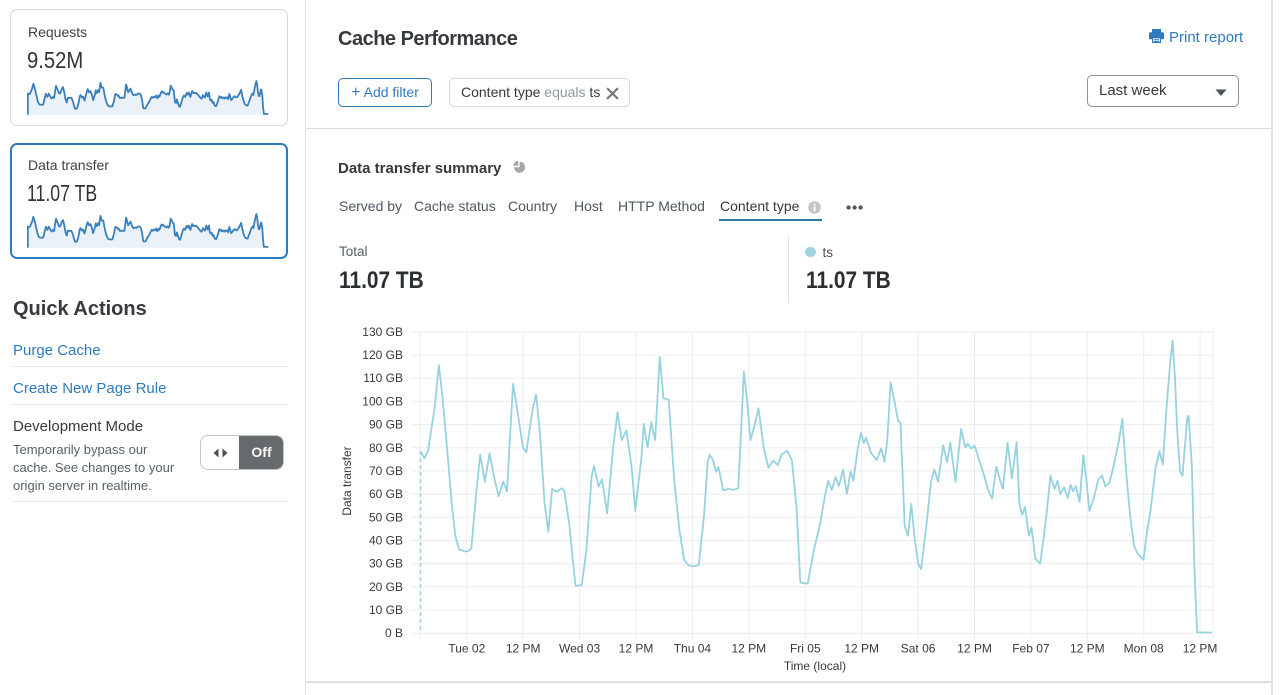 This screenshot has width=1285, height=695. I want to click on svg-text: 70 GB, so click(386, 471).